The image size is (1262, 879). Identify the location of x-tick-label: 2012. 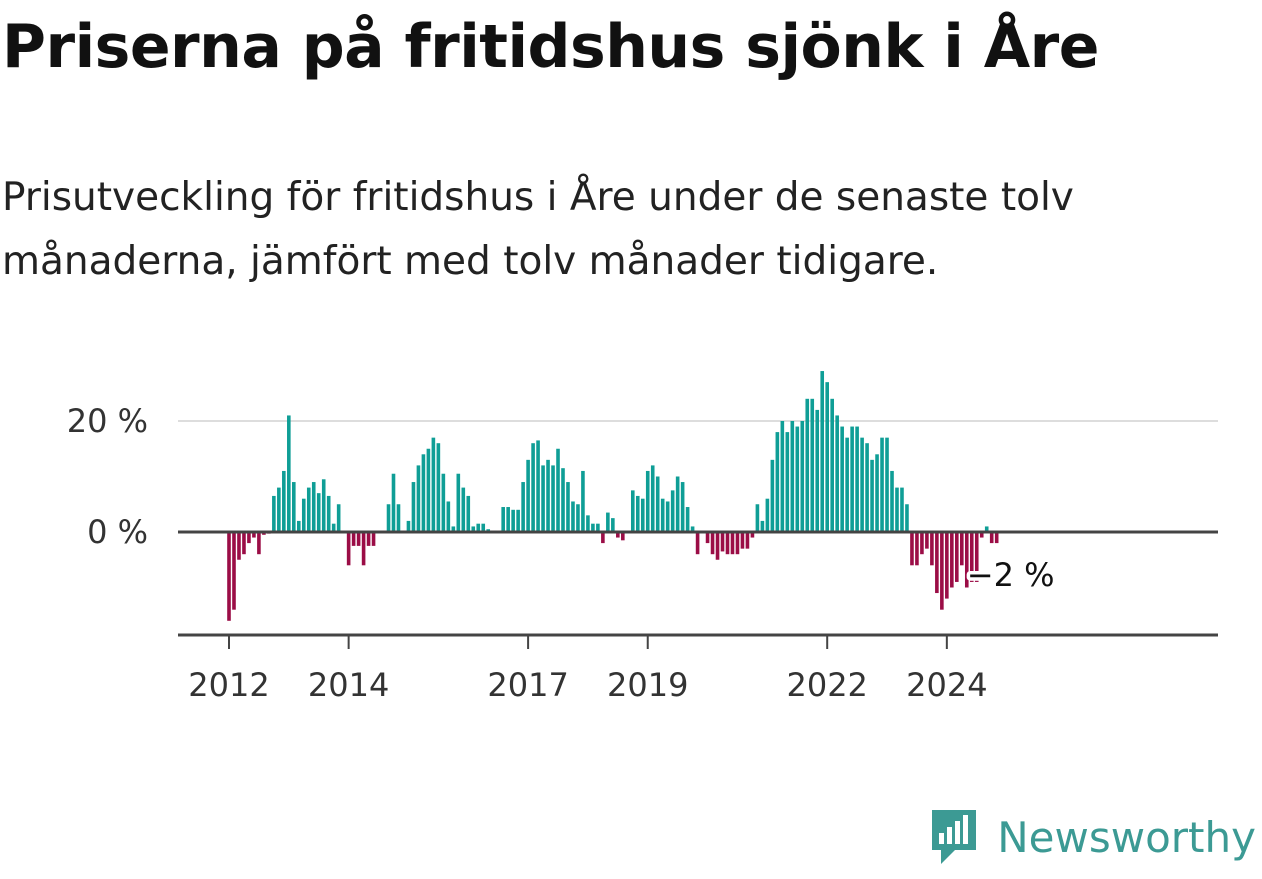
(228, 685).